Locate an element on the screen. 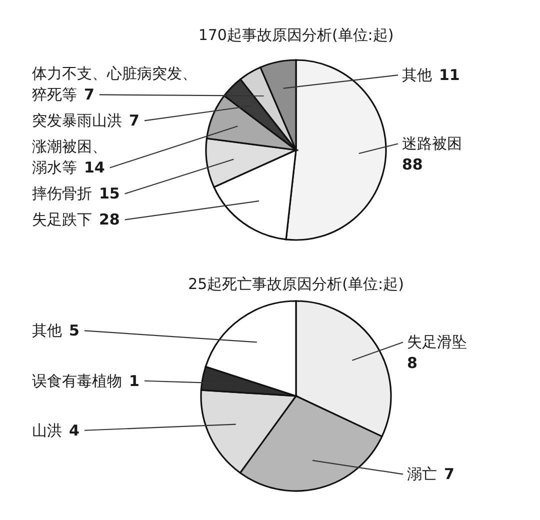 The image size is (540, 520). data-label: 28 is located at coordinates (109, 219).